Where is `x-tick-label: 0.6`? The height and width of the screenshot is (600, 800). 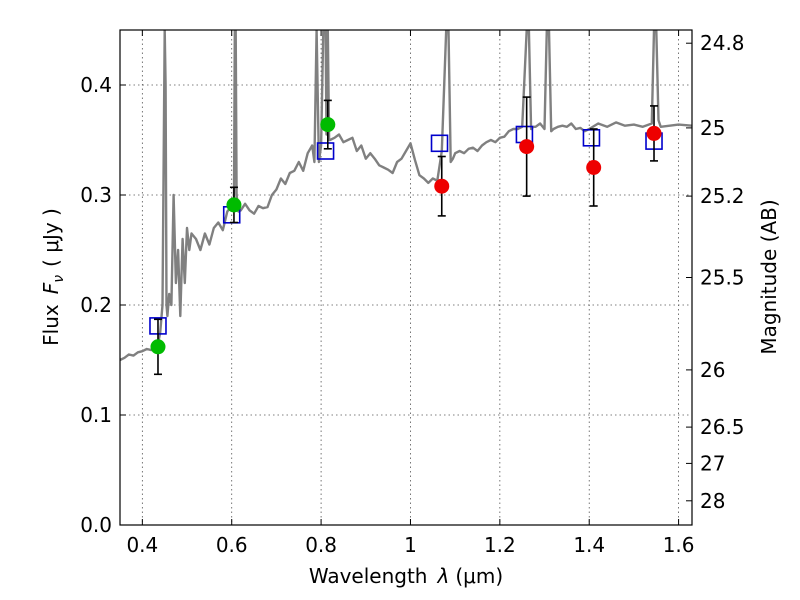
x-tick-label: 0.6 is located at coordinates (232, 545).